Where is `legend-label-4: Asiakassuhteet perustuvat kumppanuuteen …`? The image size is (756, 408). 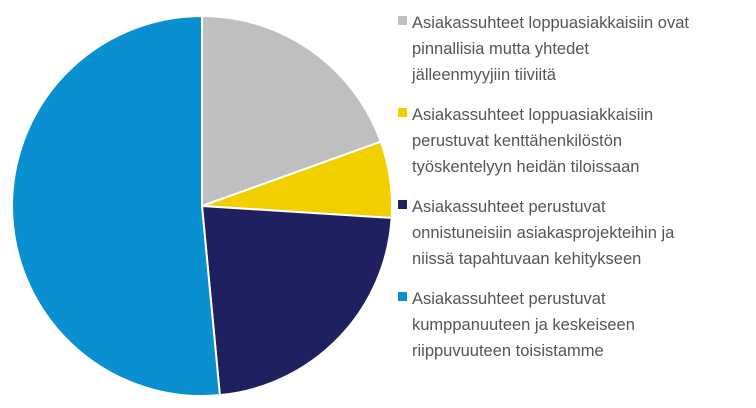
legend-label-4: Asiakassuhteet perustuvat kumppanuuteen … is located at coordinates (523, 325).